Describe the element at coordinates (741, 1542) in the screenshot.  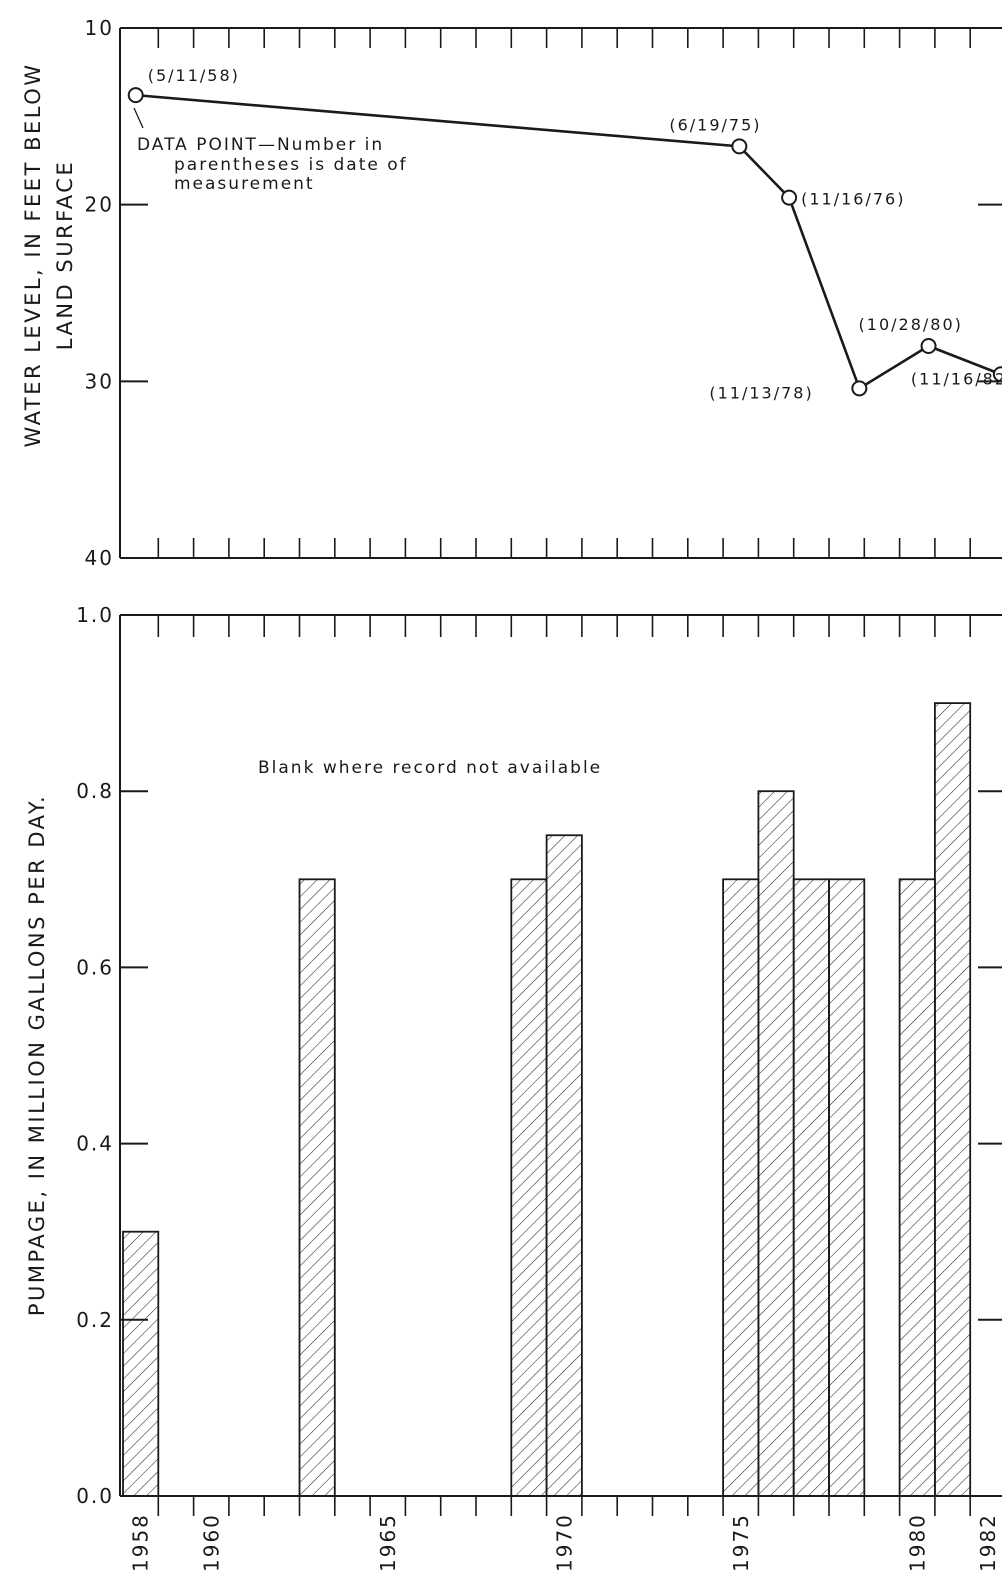
I see `year-label: 1975` at that location.